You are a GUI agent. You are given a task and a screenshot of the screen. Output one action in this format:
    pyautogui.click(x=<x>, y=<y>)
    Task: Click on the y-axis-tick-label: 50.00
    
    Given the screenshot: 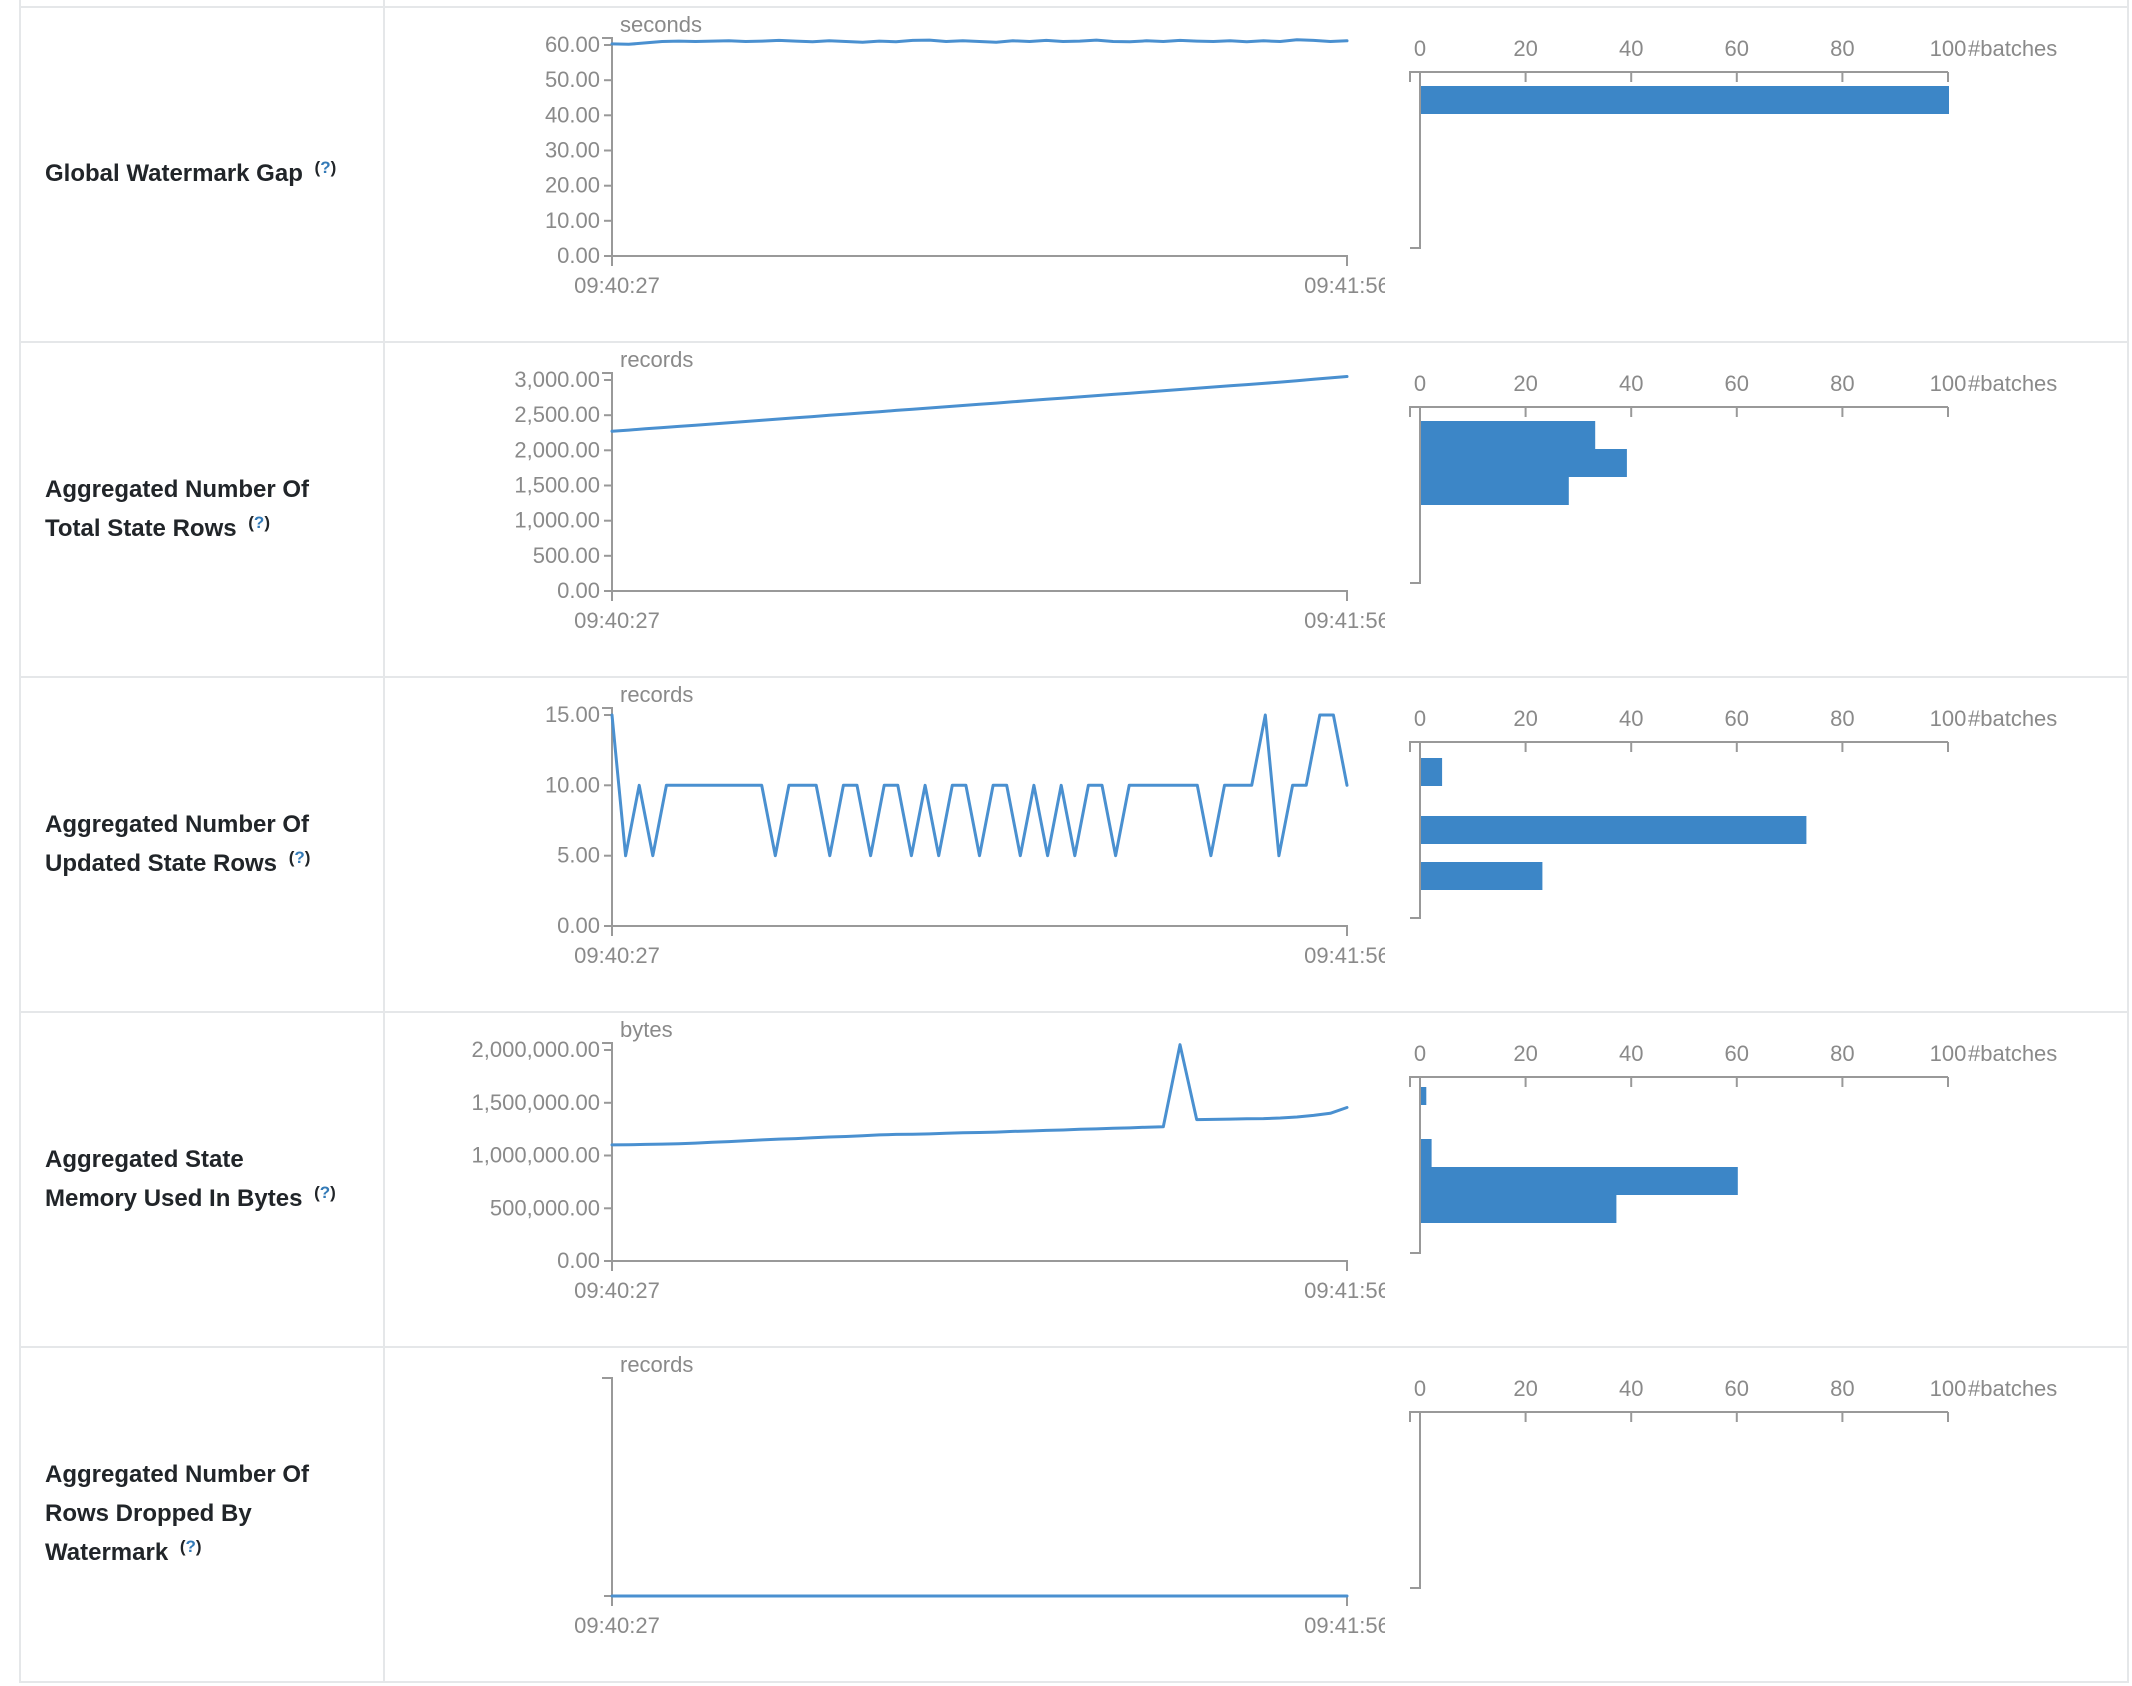 What is the action you would take?
    pyautogui.click(x=572, y=79)
    